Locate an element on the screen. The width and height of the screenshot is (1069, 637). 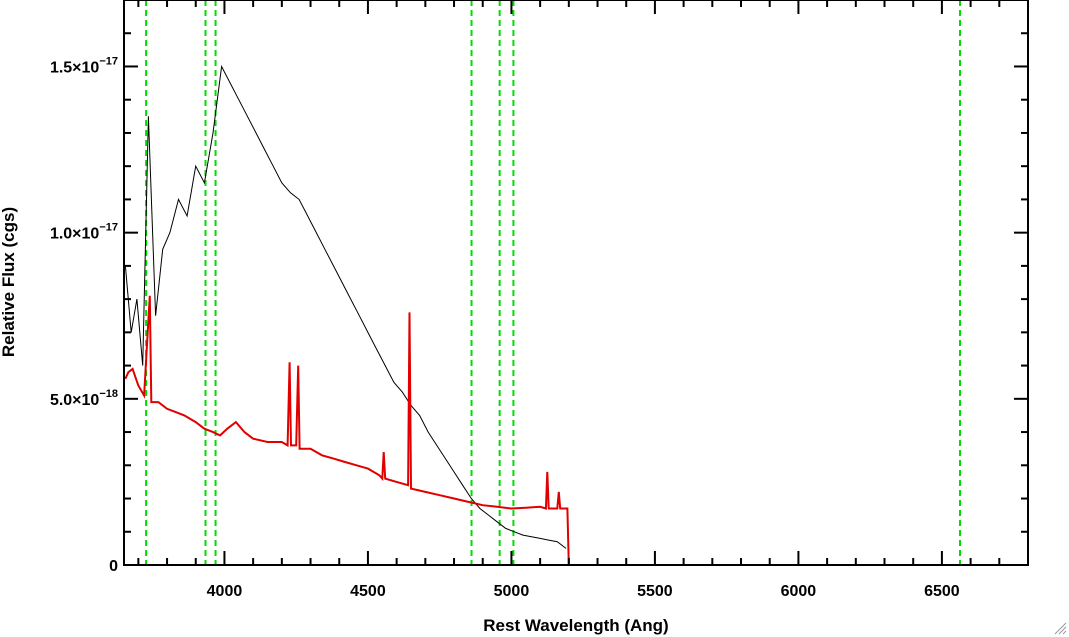
x-tick-label: 6500 is located at coordinates (942, 591).